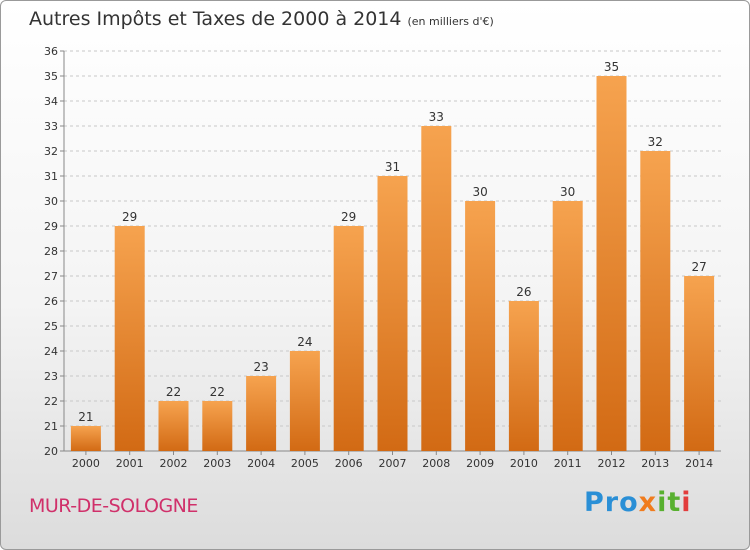  I want to click on bar-2004, so click(261, 413).